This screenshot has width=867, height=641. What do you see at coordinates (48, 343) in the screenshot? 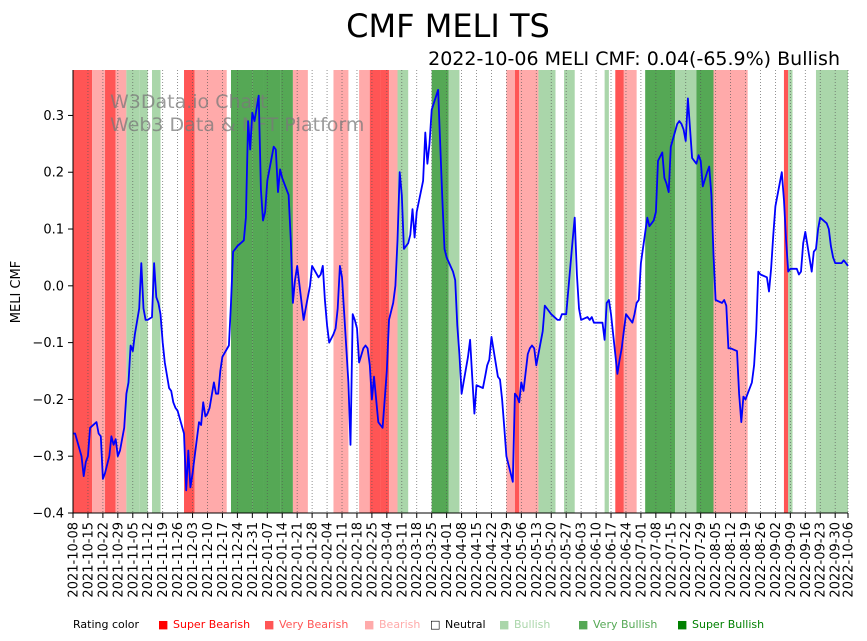
I see `y-tick-label: −0.1` at bounding box center [48, 343].